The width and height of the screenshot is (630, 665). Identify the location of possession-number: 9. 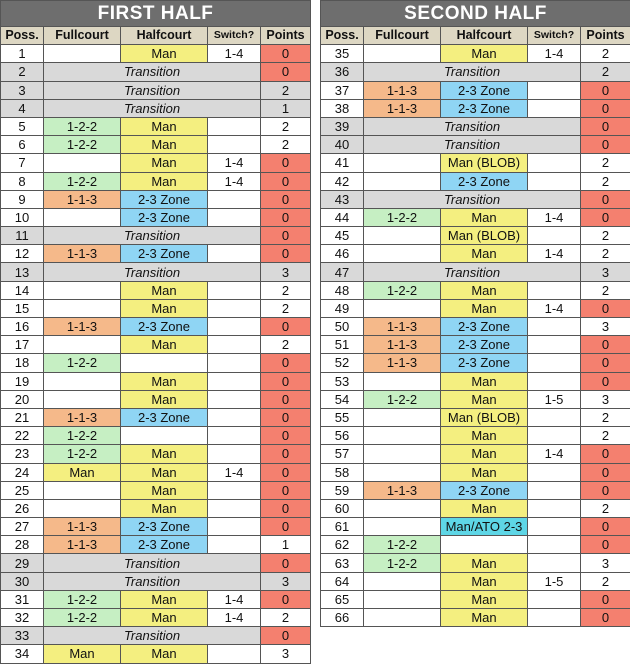
(22, 199).